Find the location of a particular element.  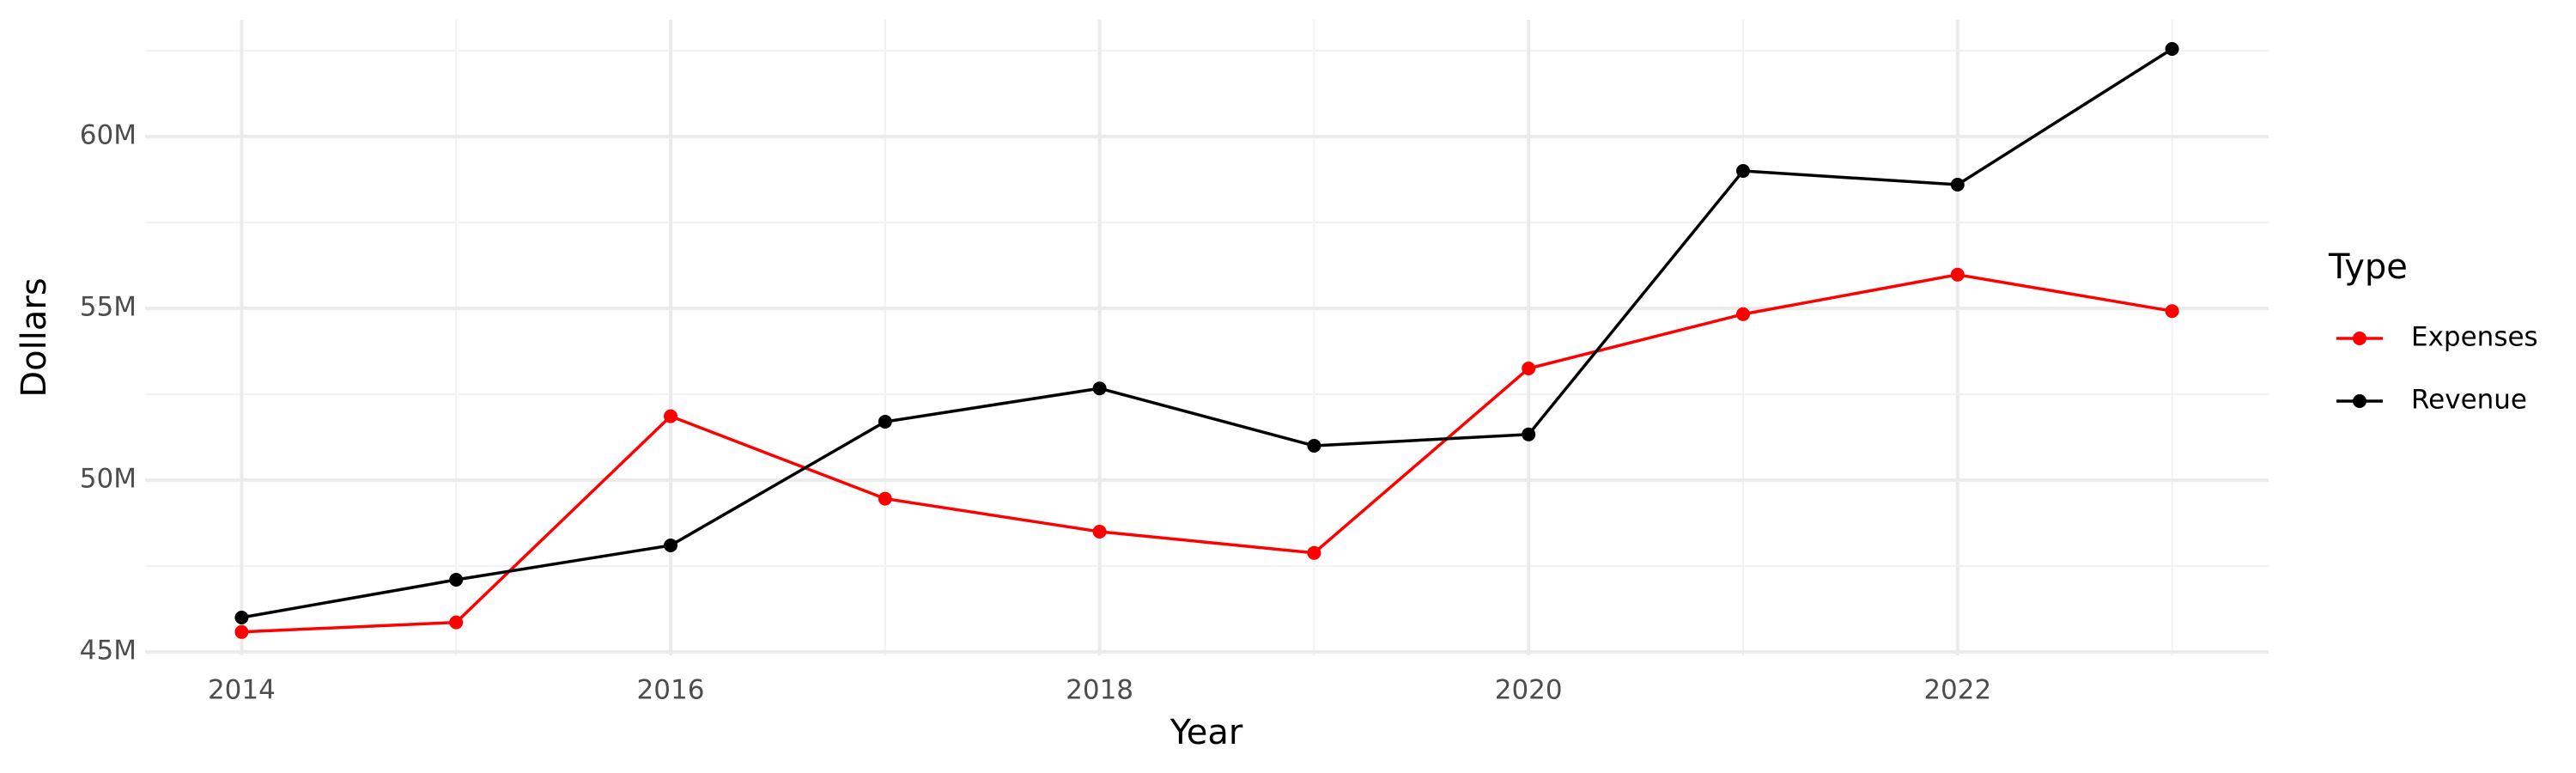

legend-label: Expenses is located at coordinates (2474, 337).